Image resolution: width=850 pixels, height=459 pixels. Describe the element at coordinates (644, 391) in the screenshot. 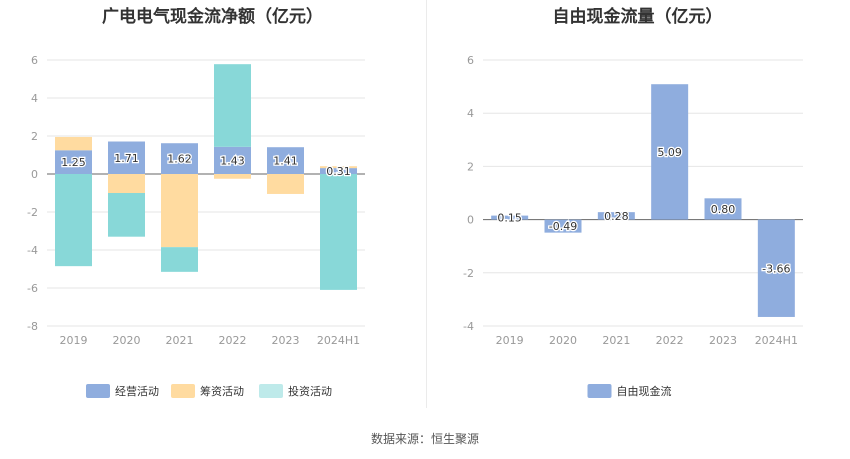

I see `legend-label: 自由现金流` at that location.